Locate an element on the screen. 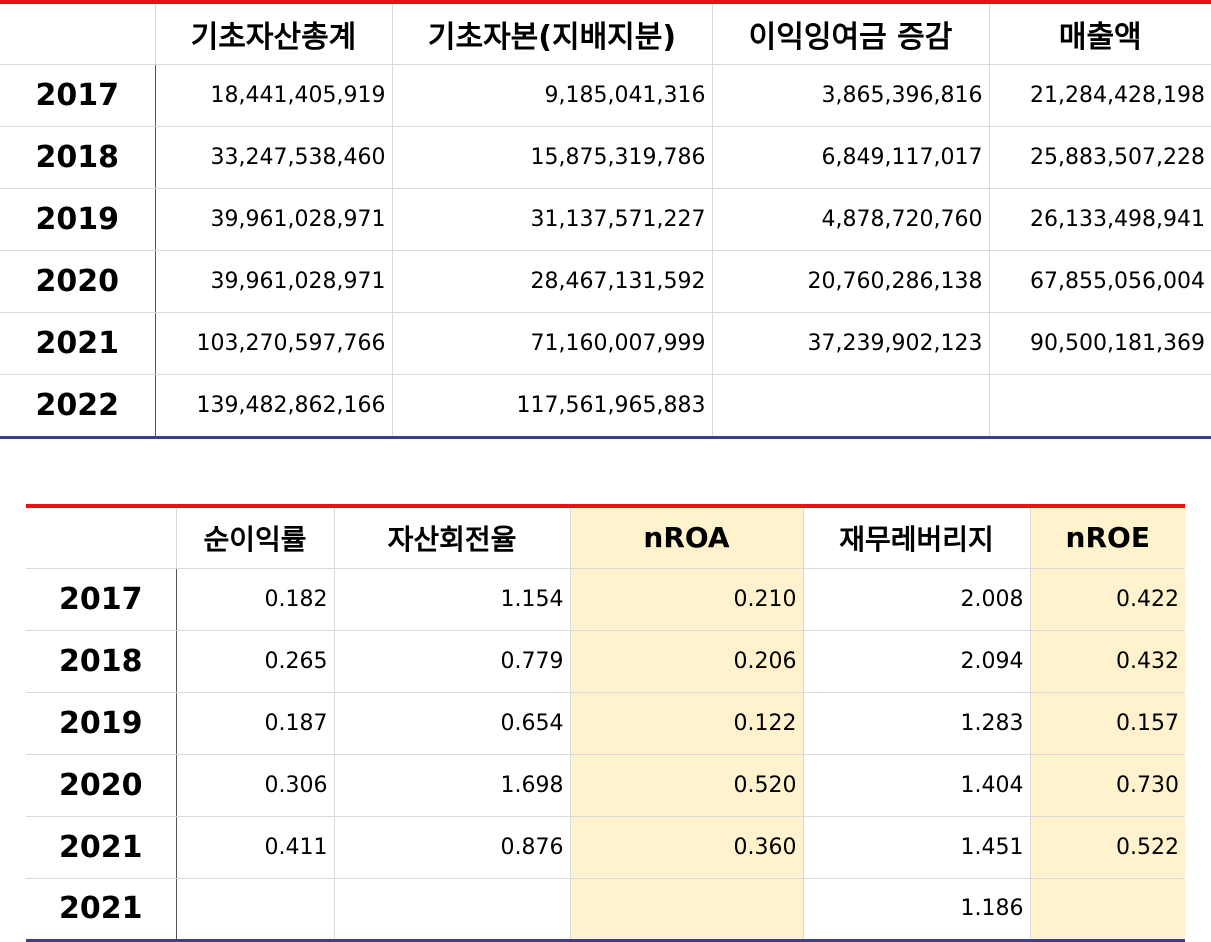 The width and height of the screenshot is (1211, 942). table-row: 2021 1.186 is located at coordinates (605, 910).